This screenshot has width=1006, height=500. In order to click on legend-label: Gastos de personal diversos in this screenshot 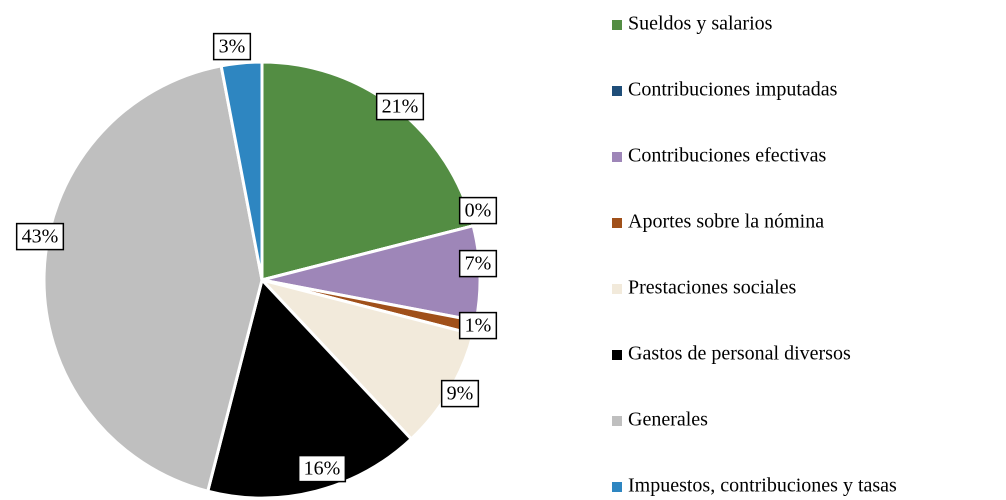, I will do `click(739, 354)`.